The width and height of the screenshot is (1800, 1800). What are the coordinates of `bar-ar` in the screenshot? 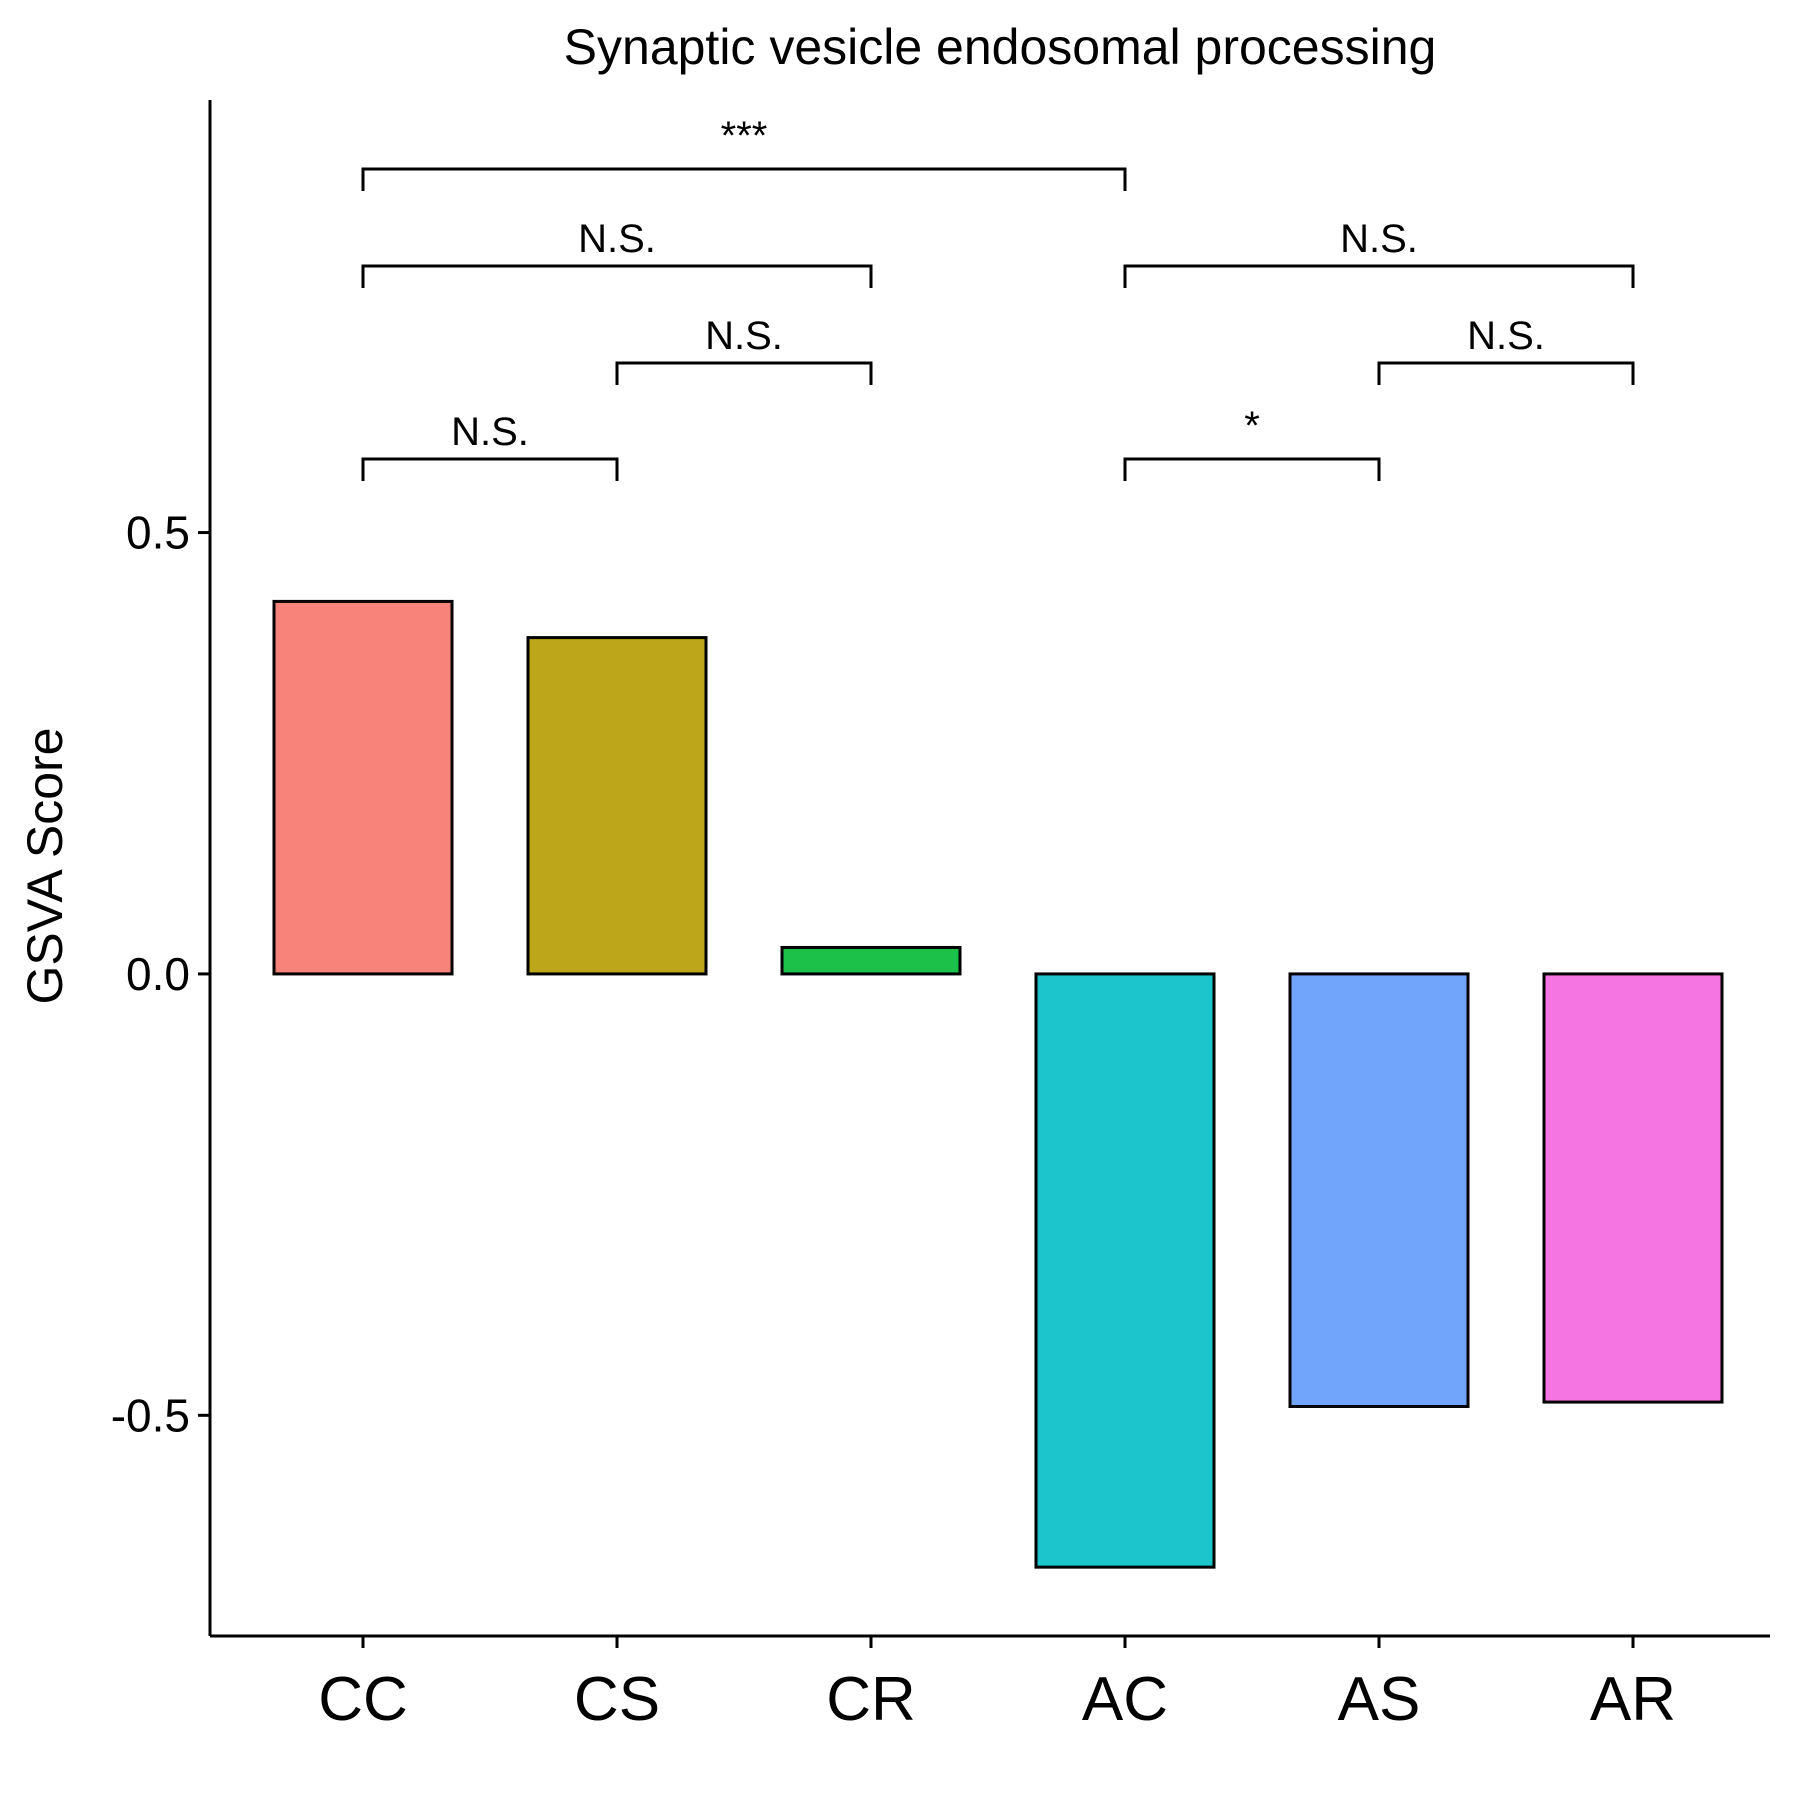 It's located at (1633, 1188).